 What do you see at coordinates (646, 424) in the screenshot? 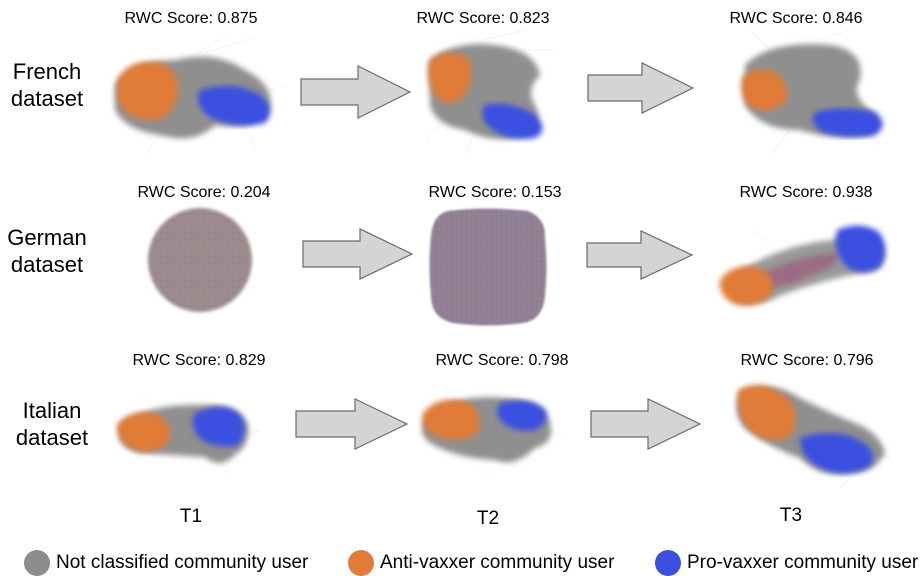
I see `arrow-italian-2-icon` at bounding box center [646, 424].